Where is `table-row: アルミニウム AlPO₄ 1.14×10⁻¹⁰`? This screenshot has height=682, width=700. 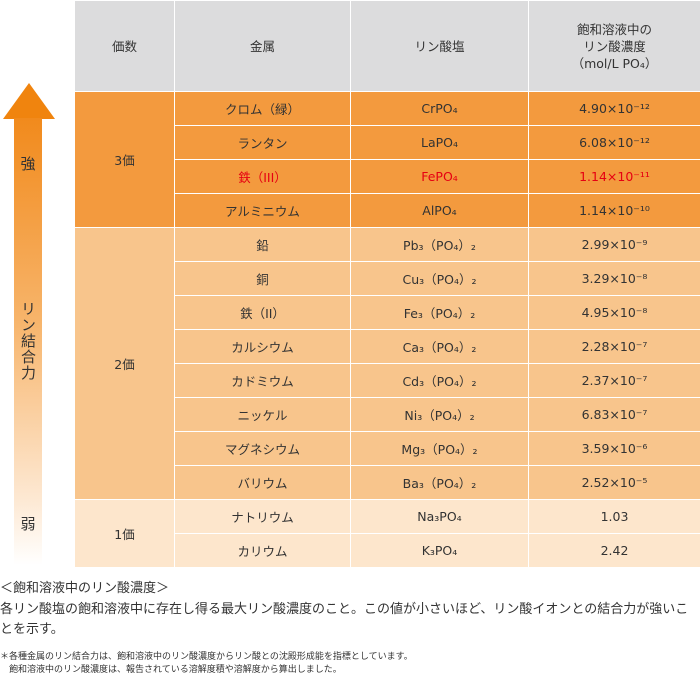 table-row: アルミニウム AlPO₄ 1.14×10⁻¹⁰ is located at coordinates (387, 210).